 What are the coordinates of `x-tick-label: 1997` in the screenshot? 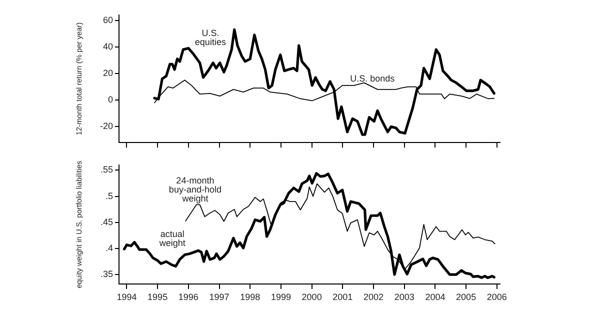 It's located at (219, 297).